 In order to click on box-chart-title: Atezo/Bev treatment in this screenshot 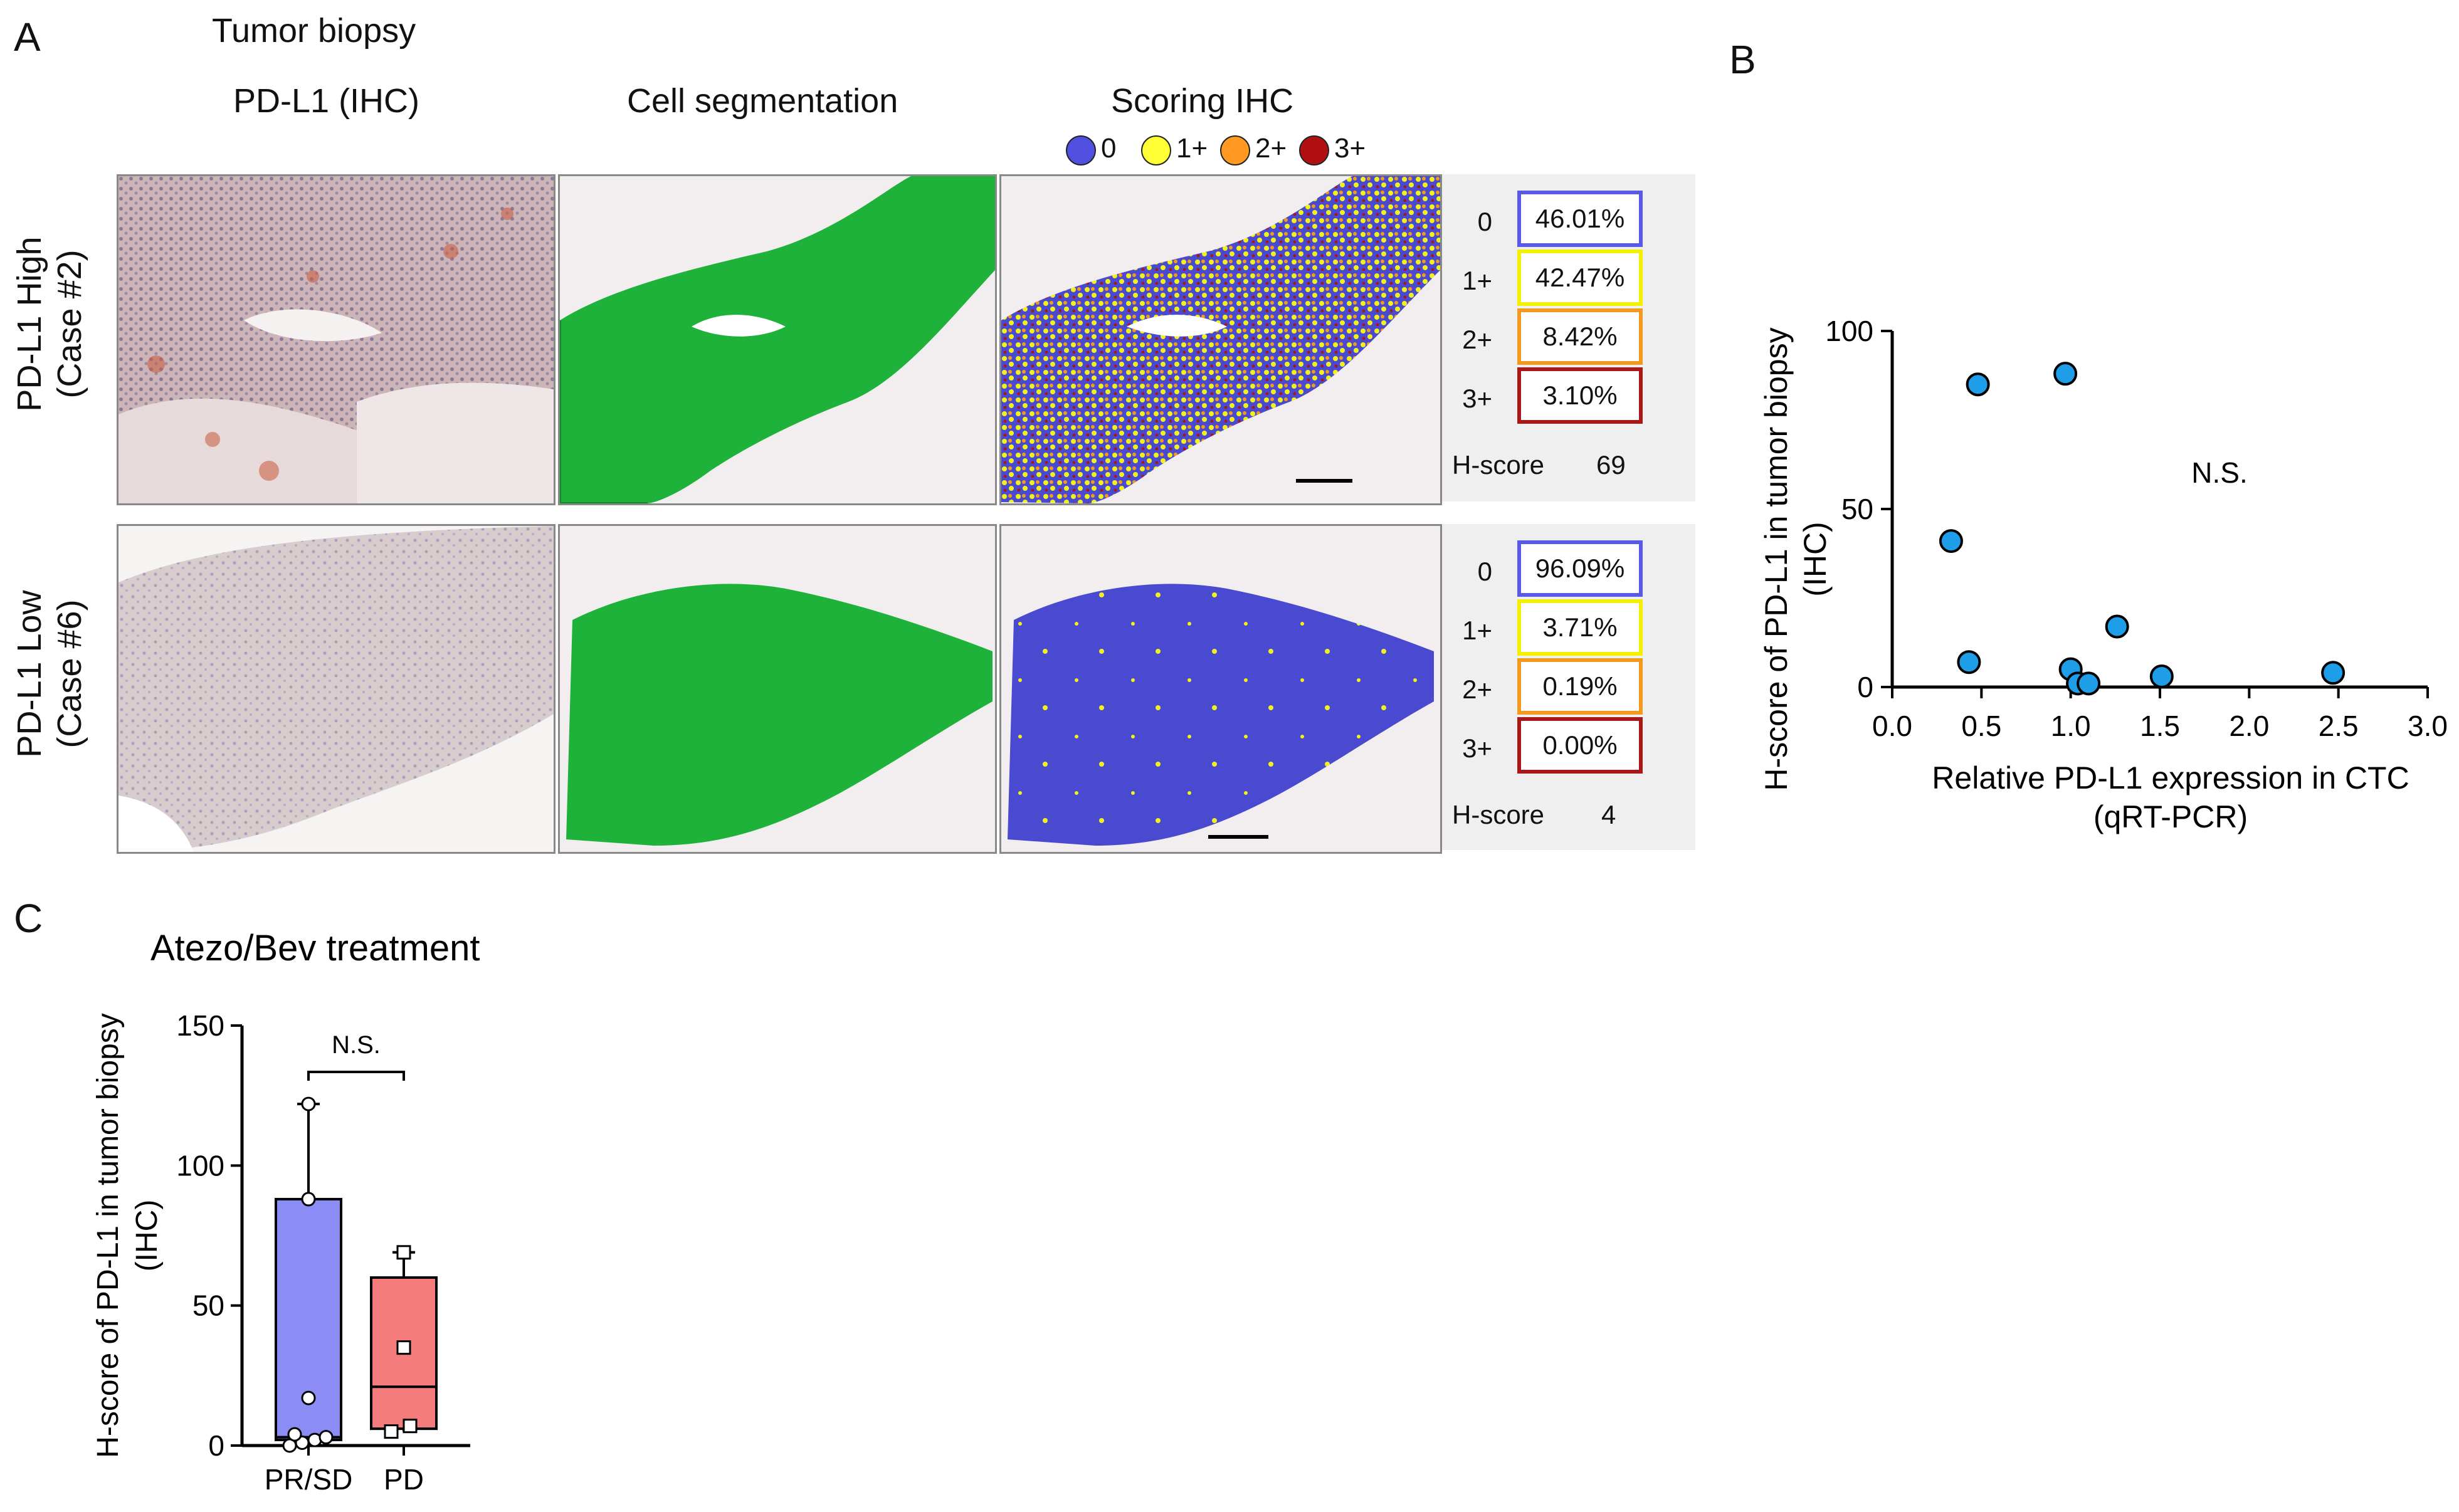, I will do `click(315, 949)`.